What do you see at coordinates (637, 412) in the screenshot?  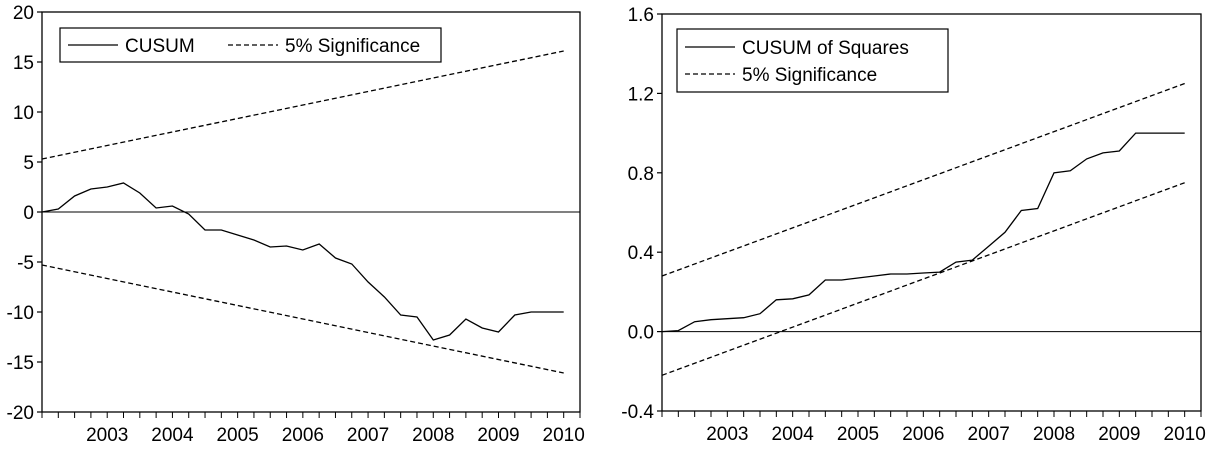 I see `y-tick-label: -0.4` at bounding box center [637, 412].